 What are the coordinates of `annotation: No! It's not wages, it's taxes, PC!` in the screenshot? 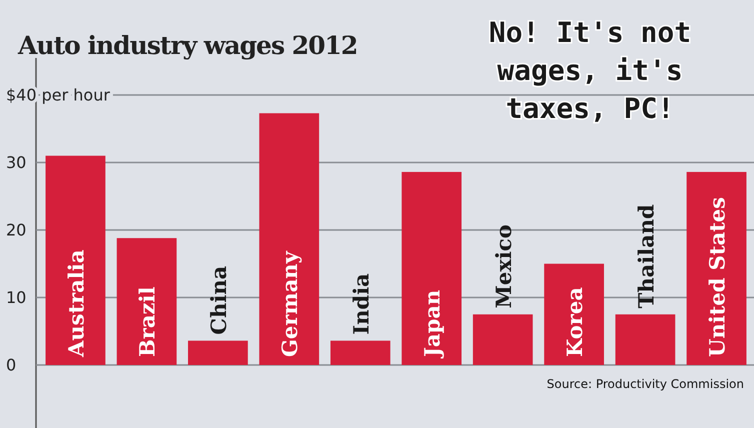 It's located at (590, 70).